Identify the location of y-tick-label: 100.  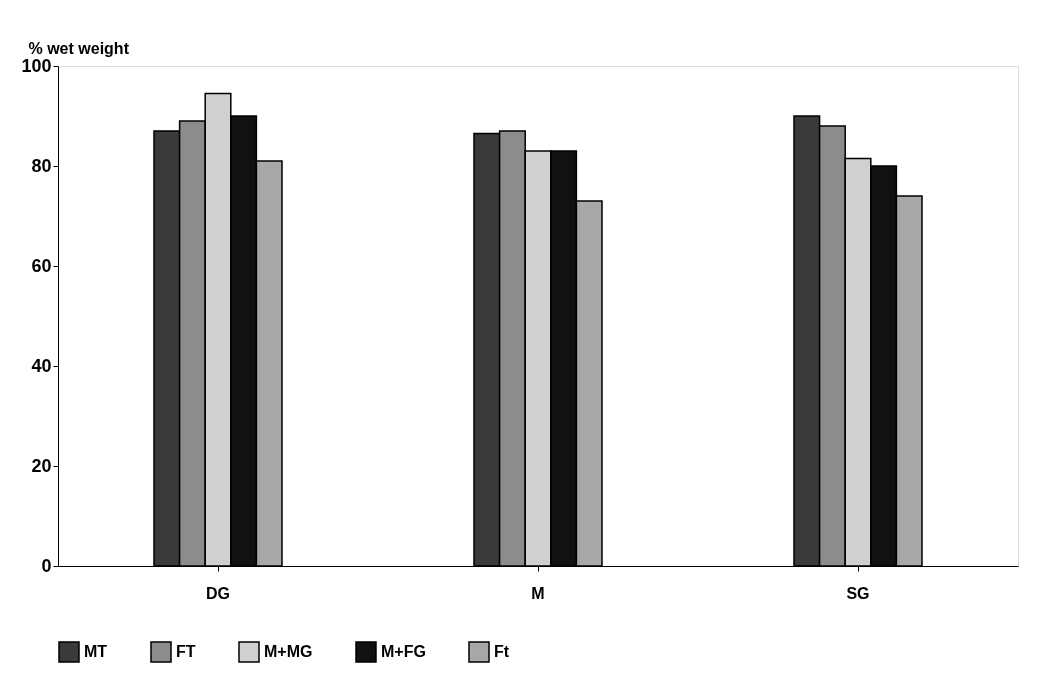
(36, 65).